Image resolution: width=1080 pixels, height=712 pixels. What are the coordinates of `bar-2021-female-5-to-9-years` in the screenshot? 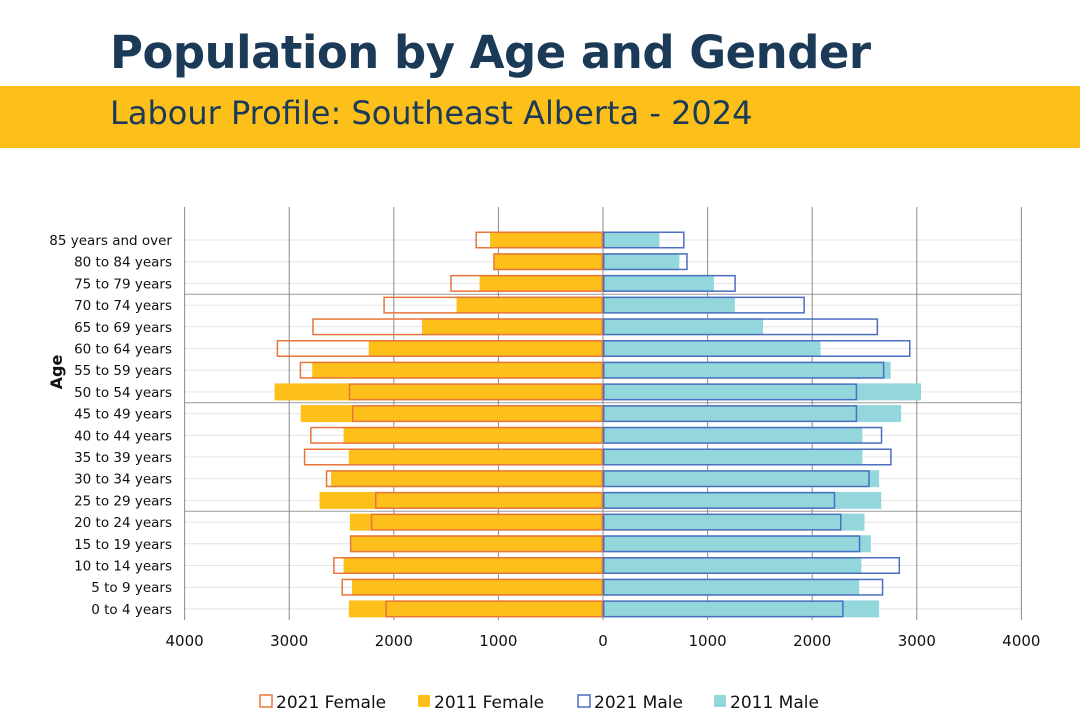 It's located at (472, 587).